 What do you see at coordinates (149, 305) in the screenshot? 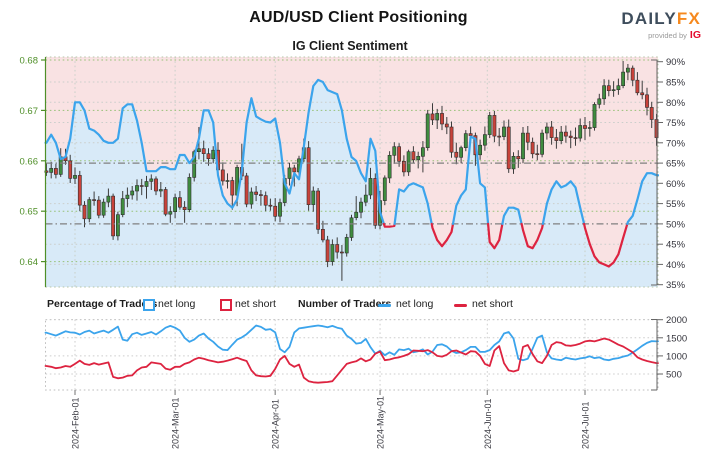
I see `net-long-box-swatch` at bounding box center [149, 305].